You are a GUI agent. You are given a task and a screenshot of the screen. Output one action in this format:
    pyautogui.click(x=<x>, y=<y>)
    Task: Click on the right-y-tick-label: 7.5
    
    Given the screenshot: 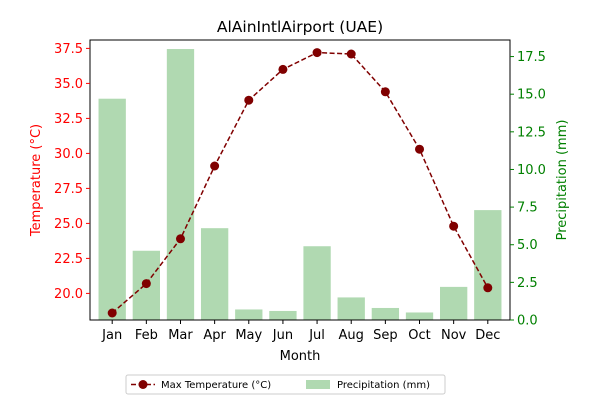 What is the action you would take?
    pyautogui.click(x=527, y=208)
    